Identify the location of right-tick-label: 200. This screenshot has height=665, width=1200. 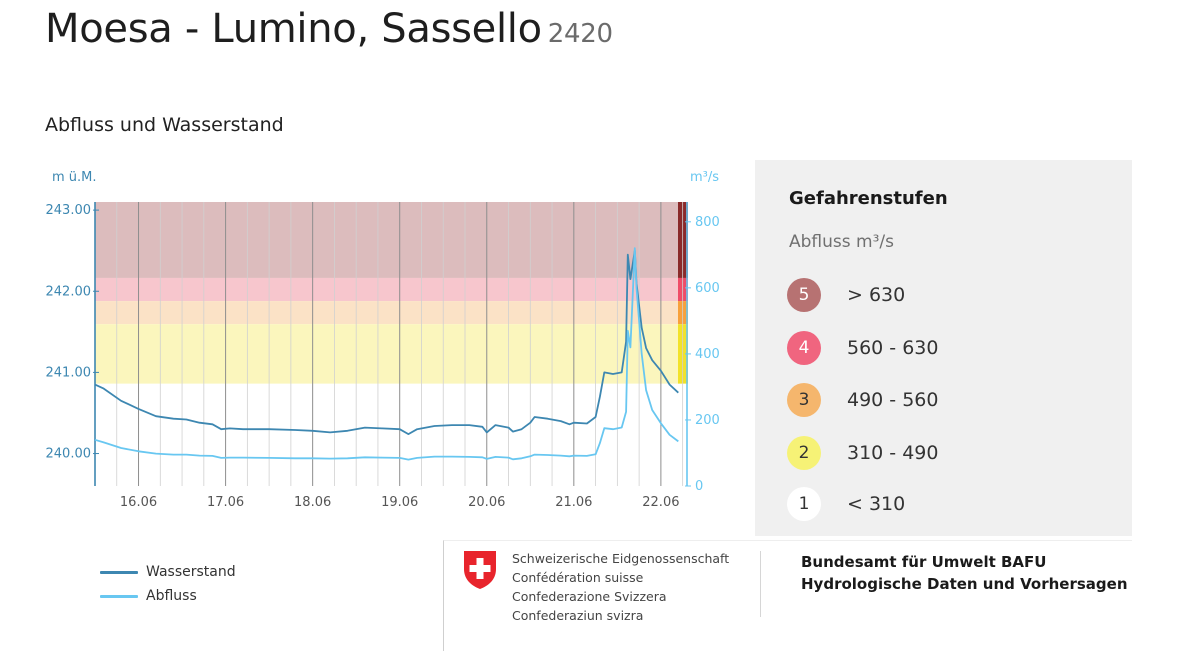
(707, 420).